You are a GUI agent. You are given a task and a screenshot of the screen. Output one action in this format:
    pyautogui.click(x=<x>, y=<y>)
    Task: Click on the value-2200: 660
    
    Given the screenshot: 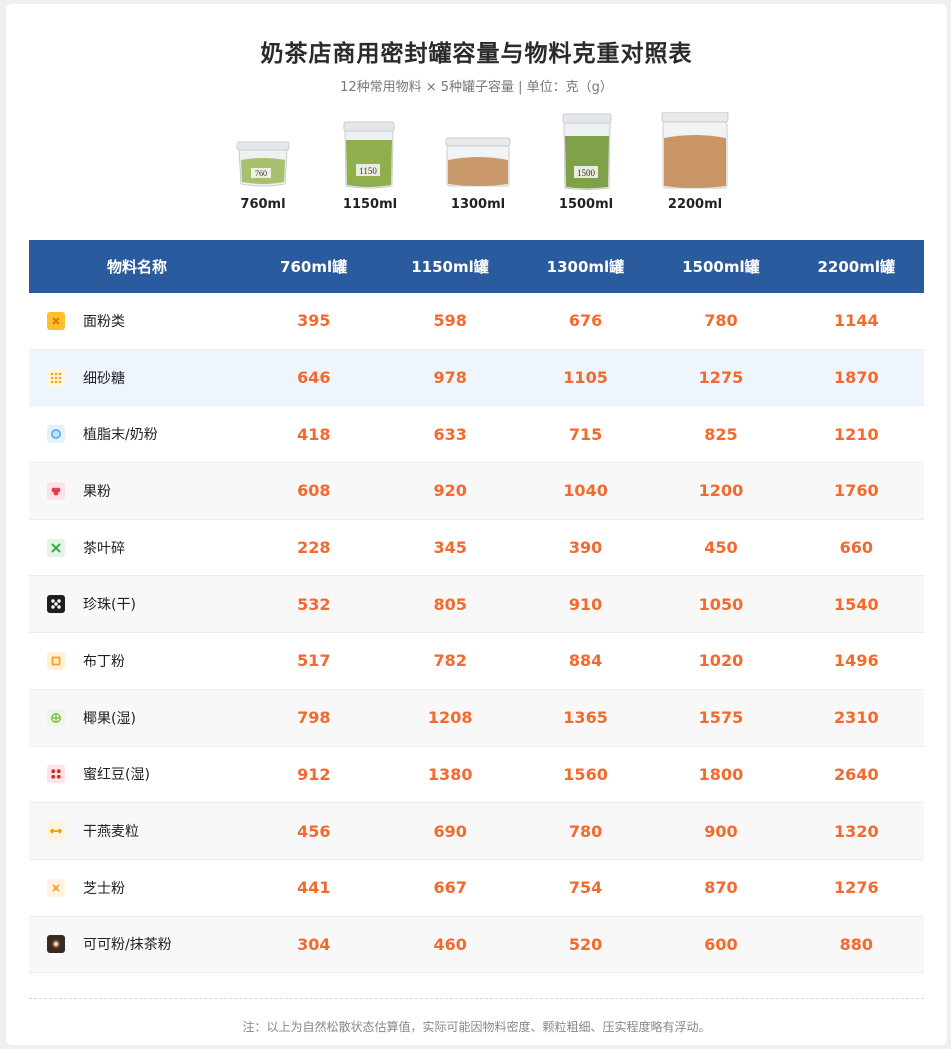 What is the action you would take?
    pyautogui.click(x=856, y=548)
    